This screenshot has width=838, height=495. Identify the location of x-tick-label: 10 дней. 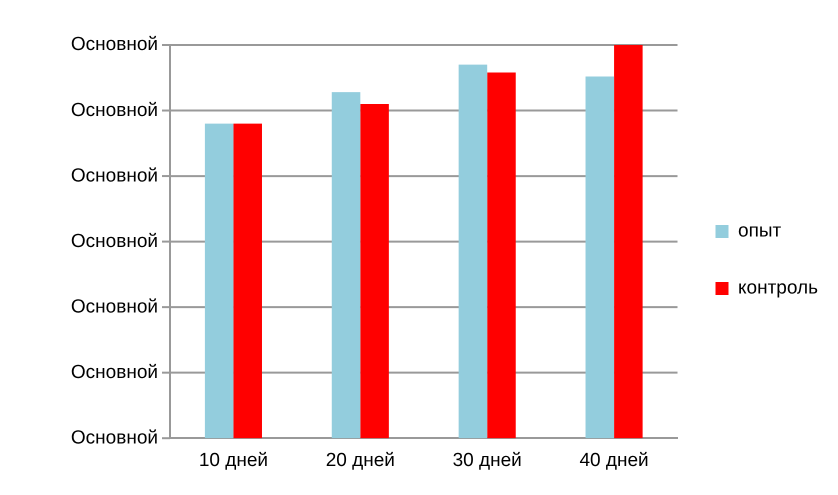
(233, 460).